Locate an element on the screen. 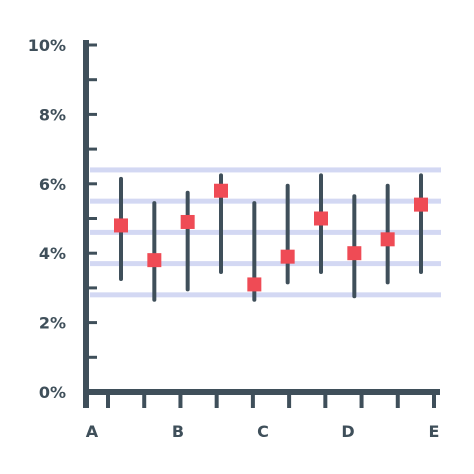 Image resolution: width=474 pixels, height=474 pixels. x-tick-label-4: E is located at coordinates (434, 431).